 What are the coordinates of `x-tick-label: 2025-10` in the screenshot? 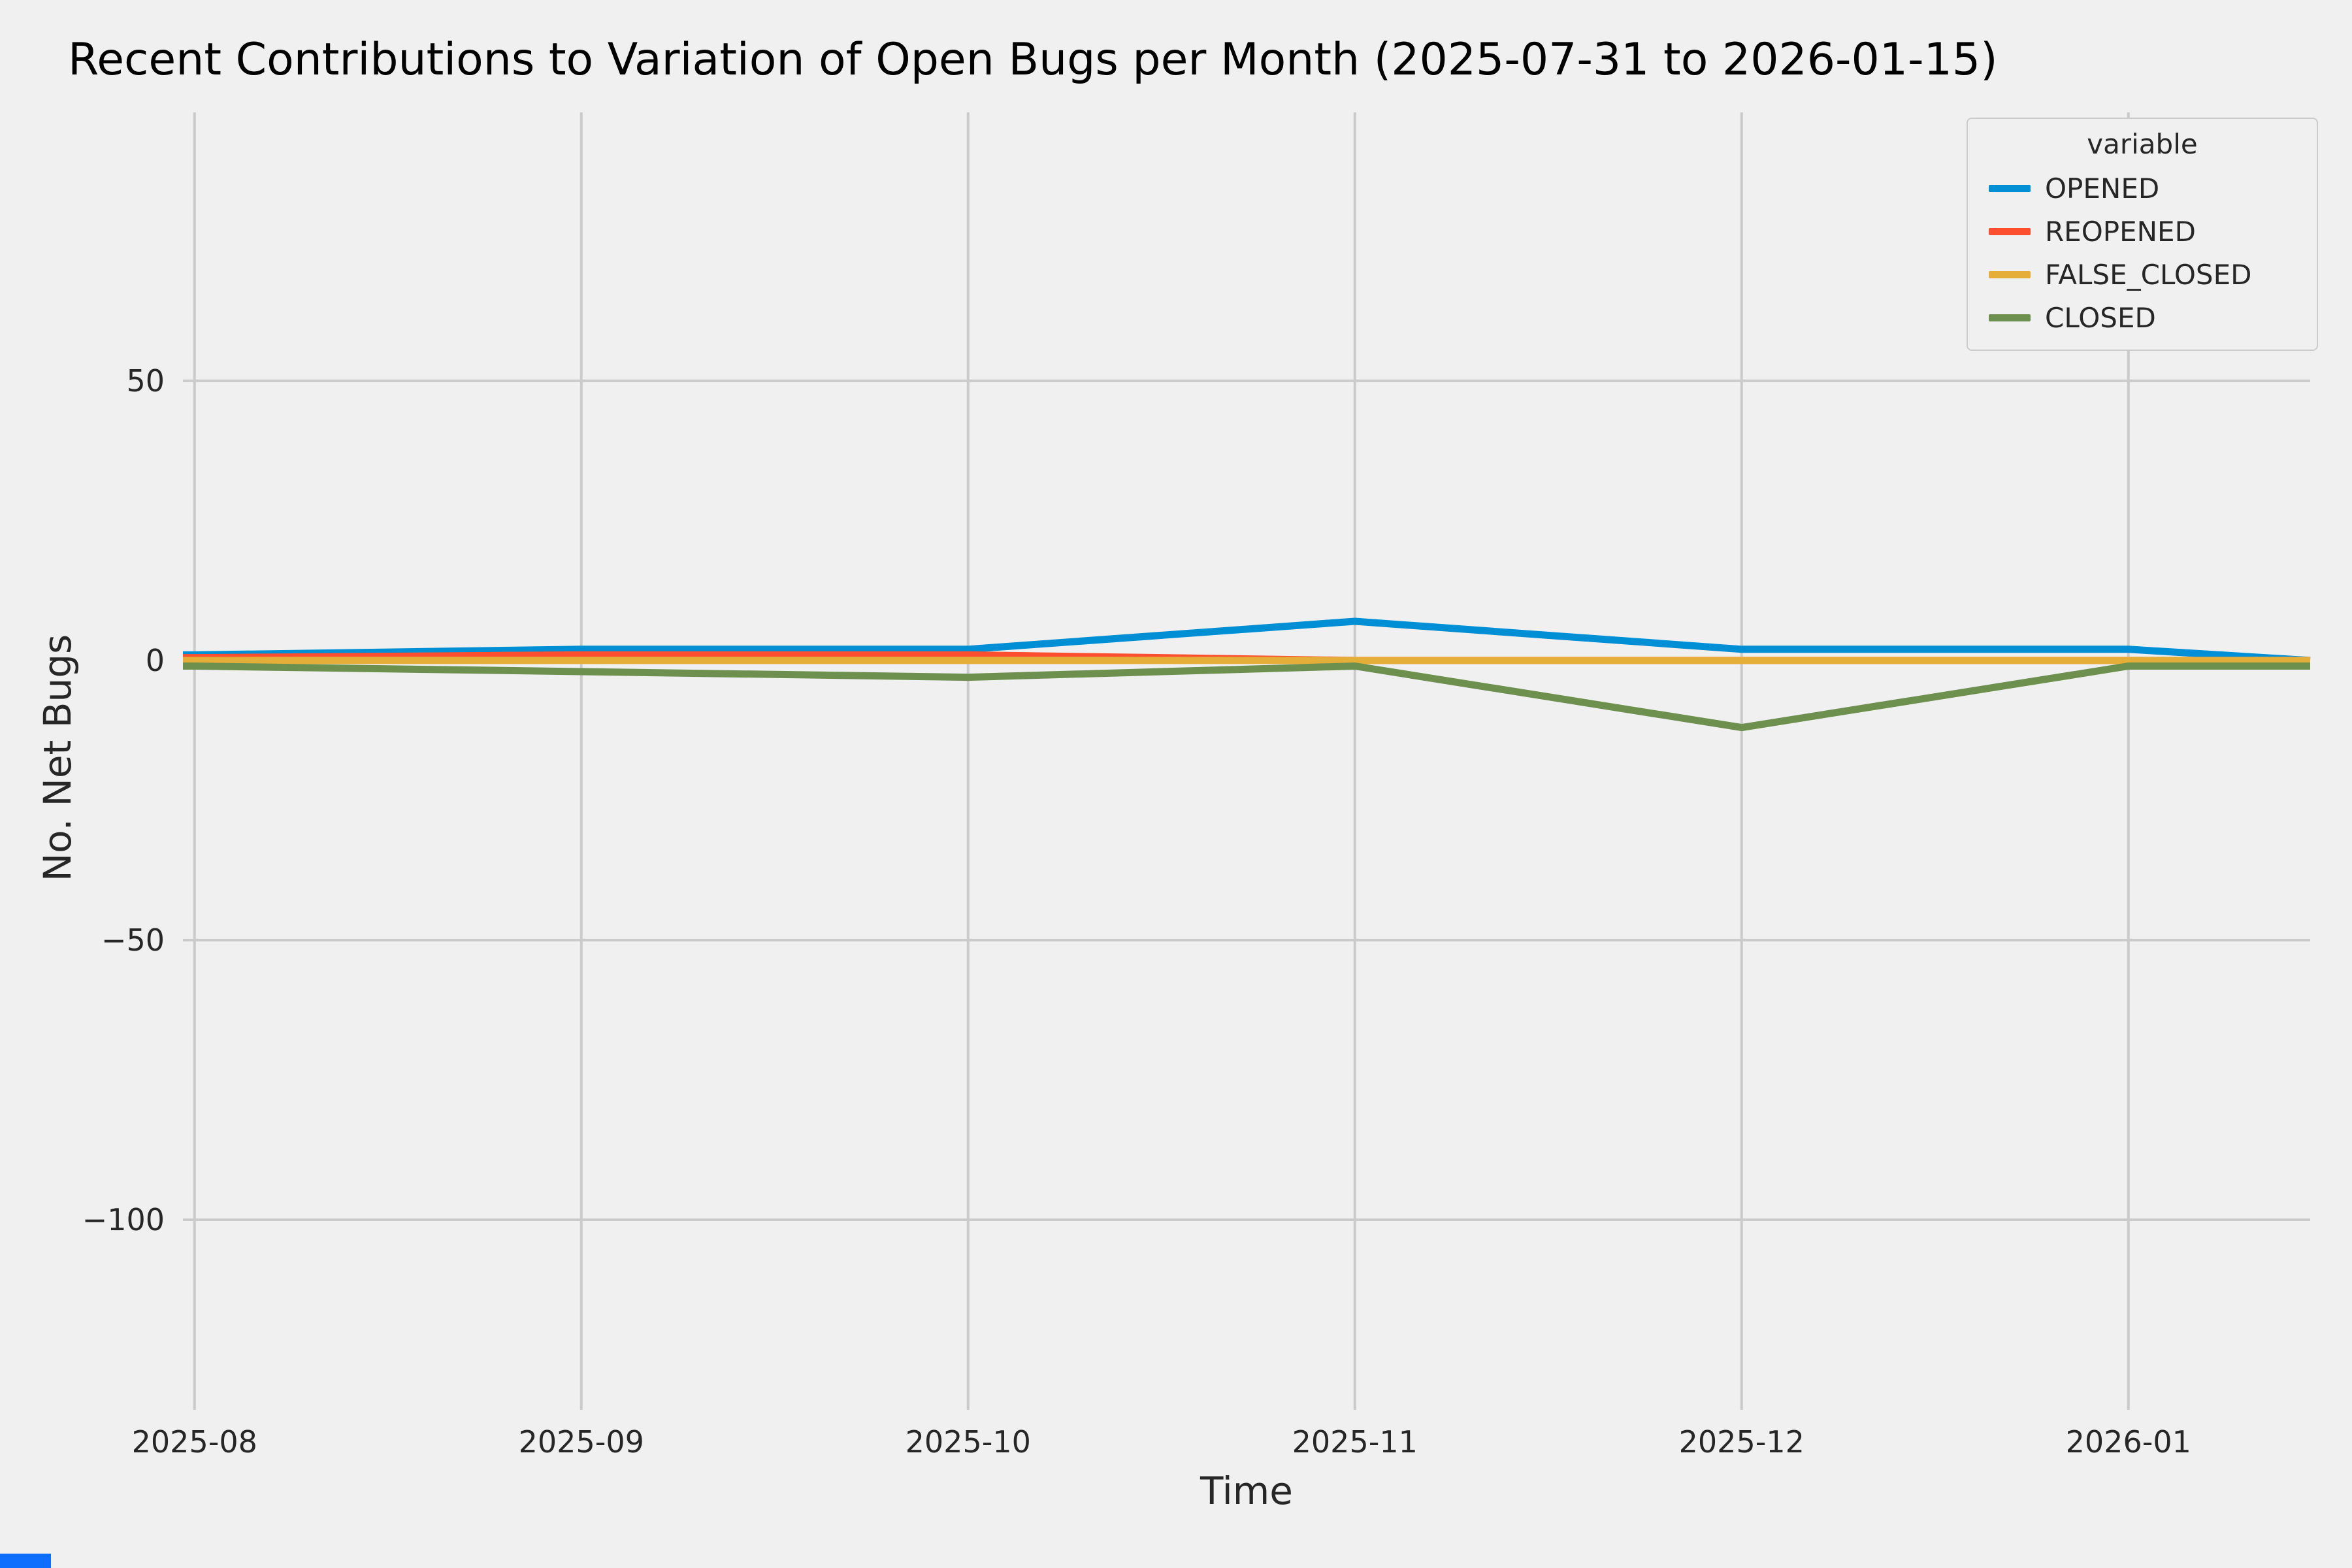 It's located at (968, 1442).